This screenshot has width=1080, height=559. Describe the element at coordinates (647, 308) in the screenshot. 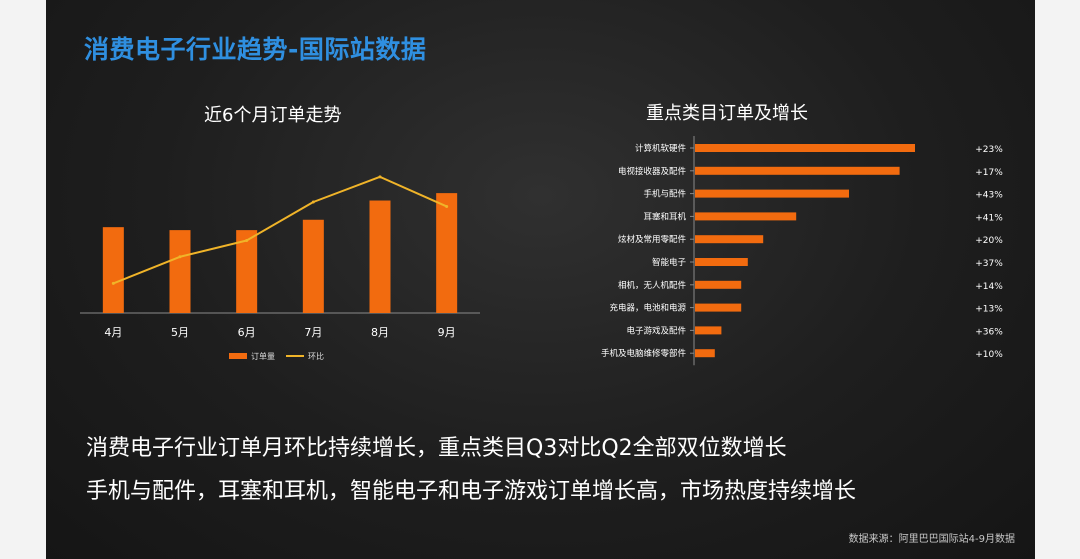

I see `category-label: 充电器，电池和电源` at that location.